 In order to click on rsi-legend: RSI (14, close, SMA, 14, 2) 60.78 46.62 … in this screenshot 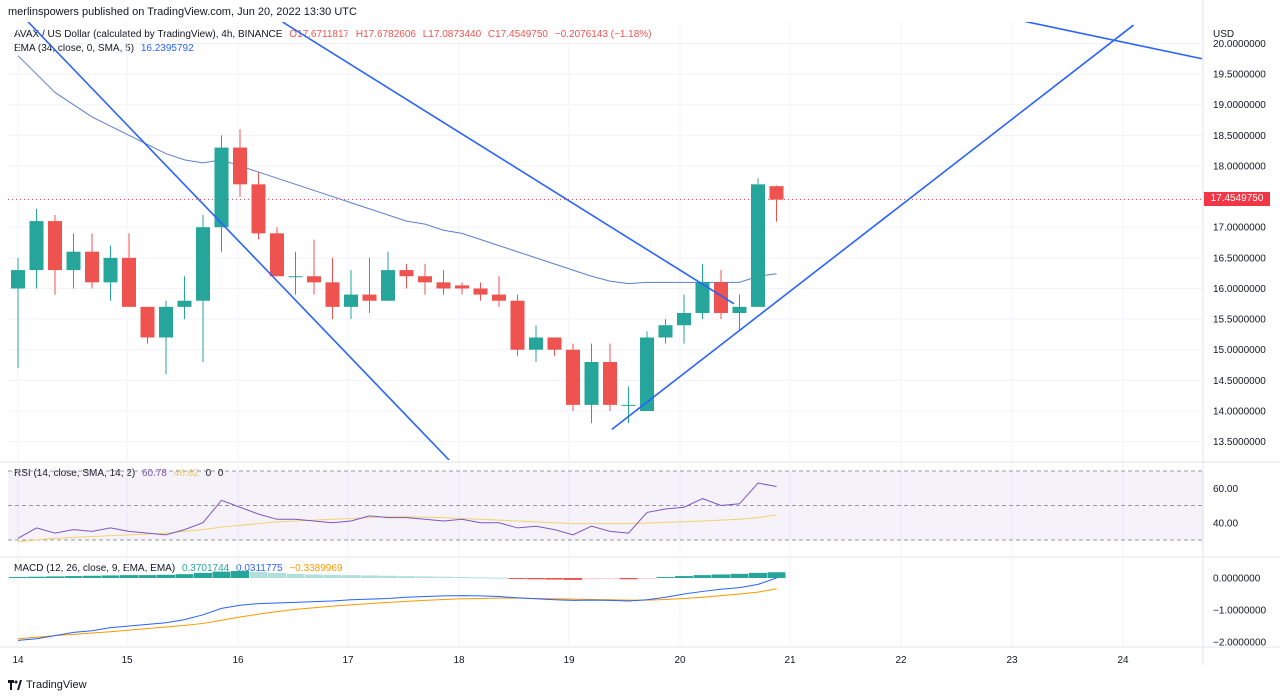, I will do `click(120, 473)`.